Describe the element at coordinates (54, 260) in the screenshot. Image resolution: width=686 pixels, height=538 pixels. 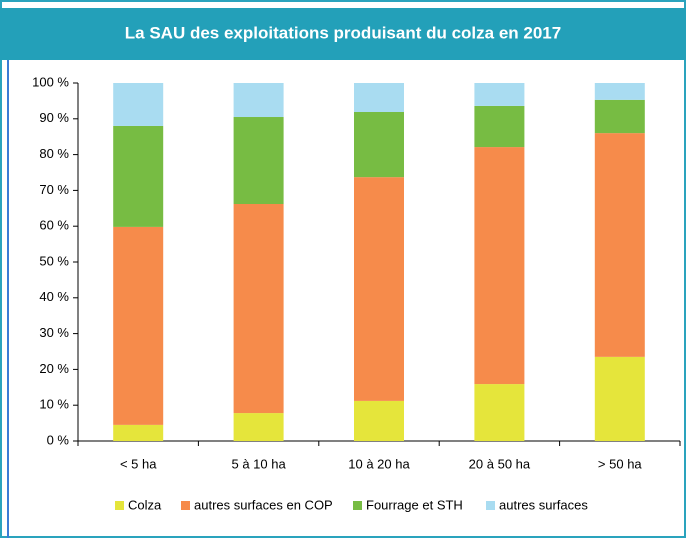
I see `y-tick-label: 50 %` at that location.